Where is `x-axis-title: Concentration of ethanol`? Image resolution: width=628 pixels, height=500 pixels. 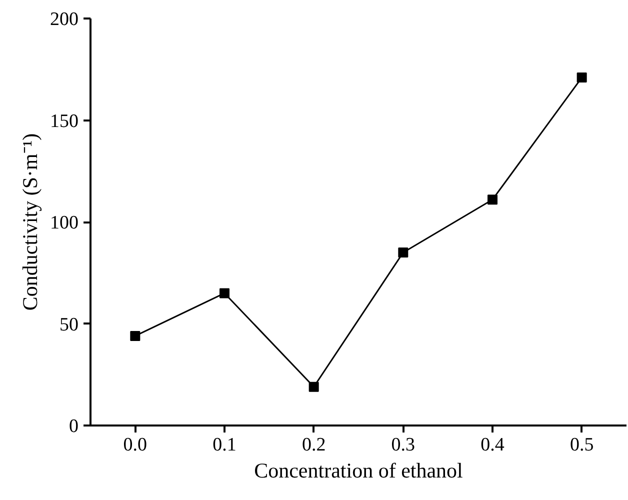 x-axis-title: Concentration of ethanol is located at coordinates (359, 470).